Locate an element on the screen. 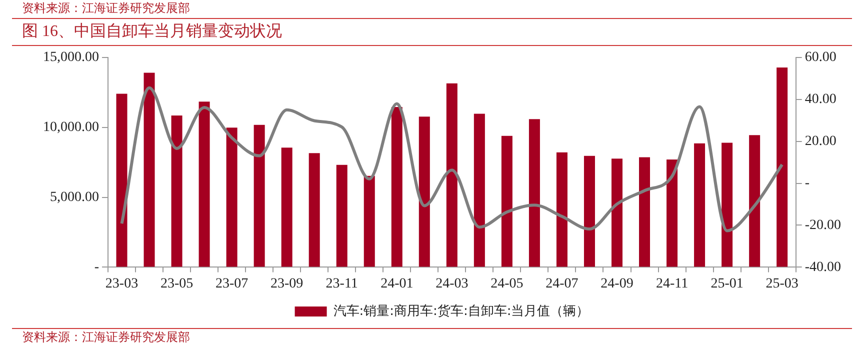 This screenshot has width=864, height=348. y-tick-label: 5,000.00 is located at coordinates (74, 197).